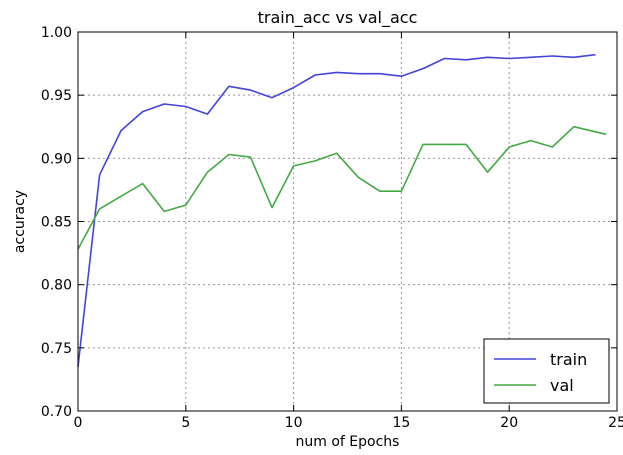 The width and height of the screenshot is (623, 455). What do you see at coordinates (615, 423) in the screenshot?
I see `x-tick-label-5: 25` at bounding box center [615, 423].